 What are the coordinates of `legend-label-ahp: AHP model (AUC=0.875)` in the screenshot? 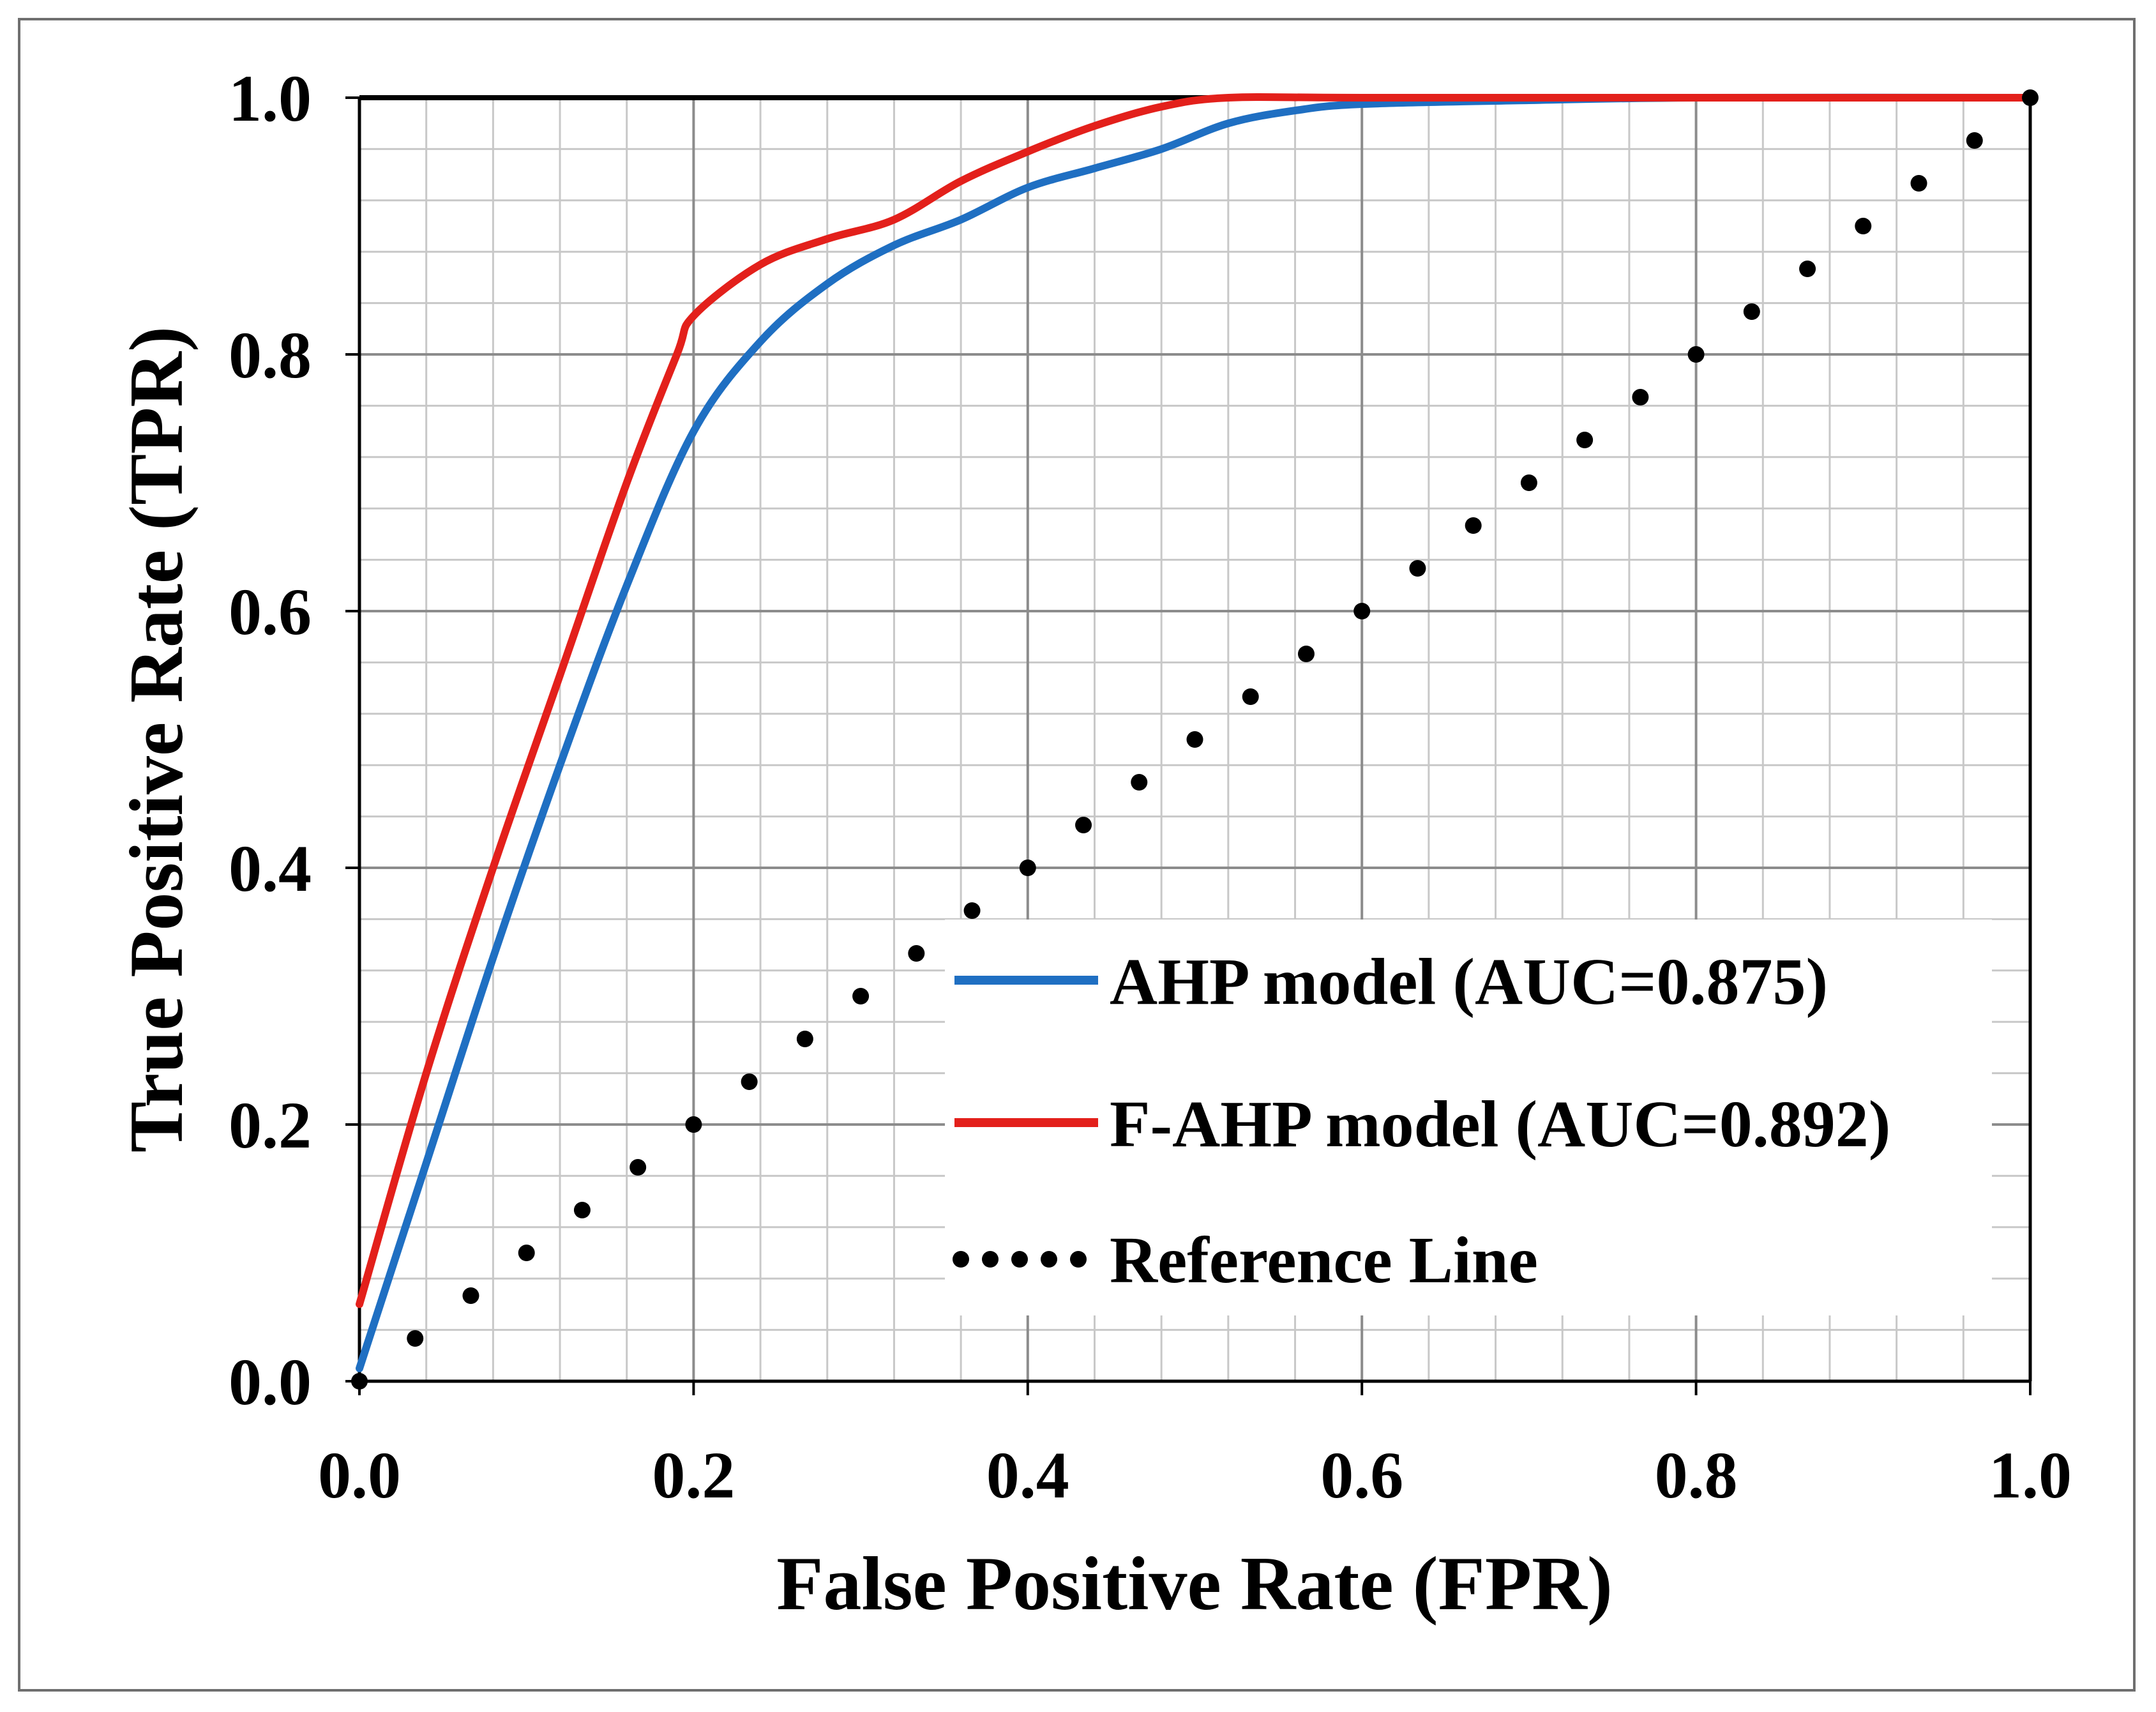 It's located at (1469, 982).